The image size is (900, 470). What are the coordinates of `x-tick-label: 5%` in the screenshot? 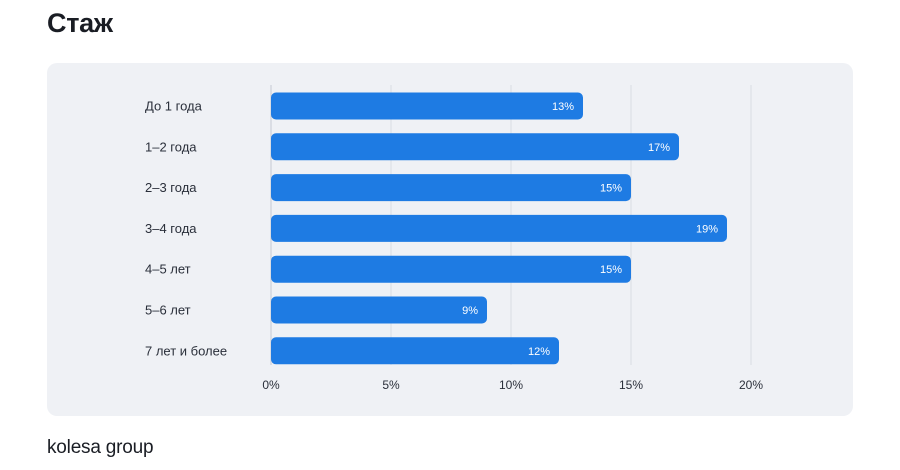 It's located at (391, 385).